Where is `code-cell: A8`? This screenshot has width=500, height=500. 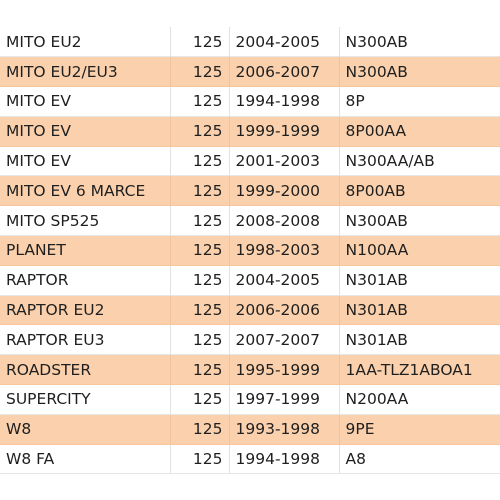
code-cell: A8 is located at coordinates (419, 459).